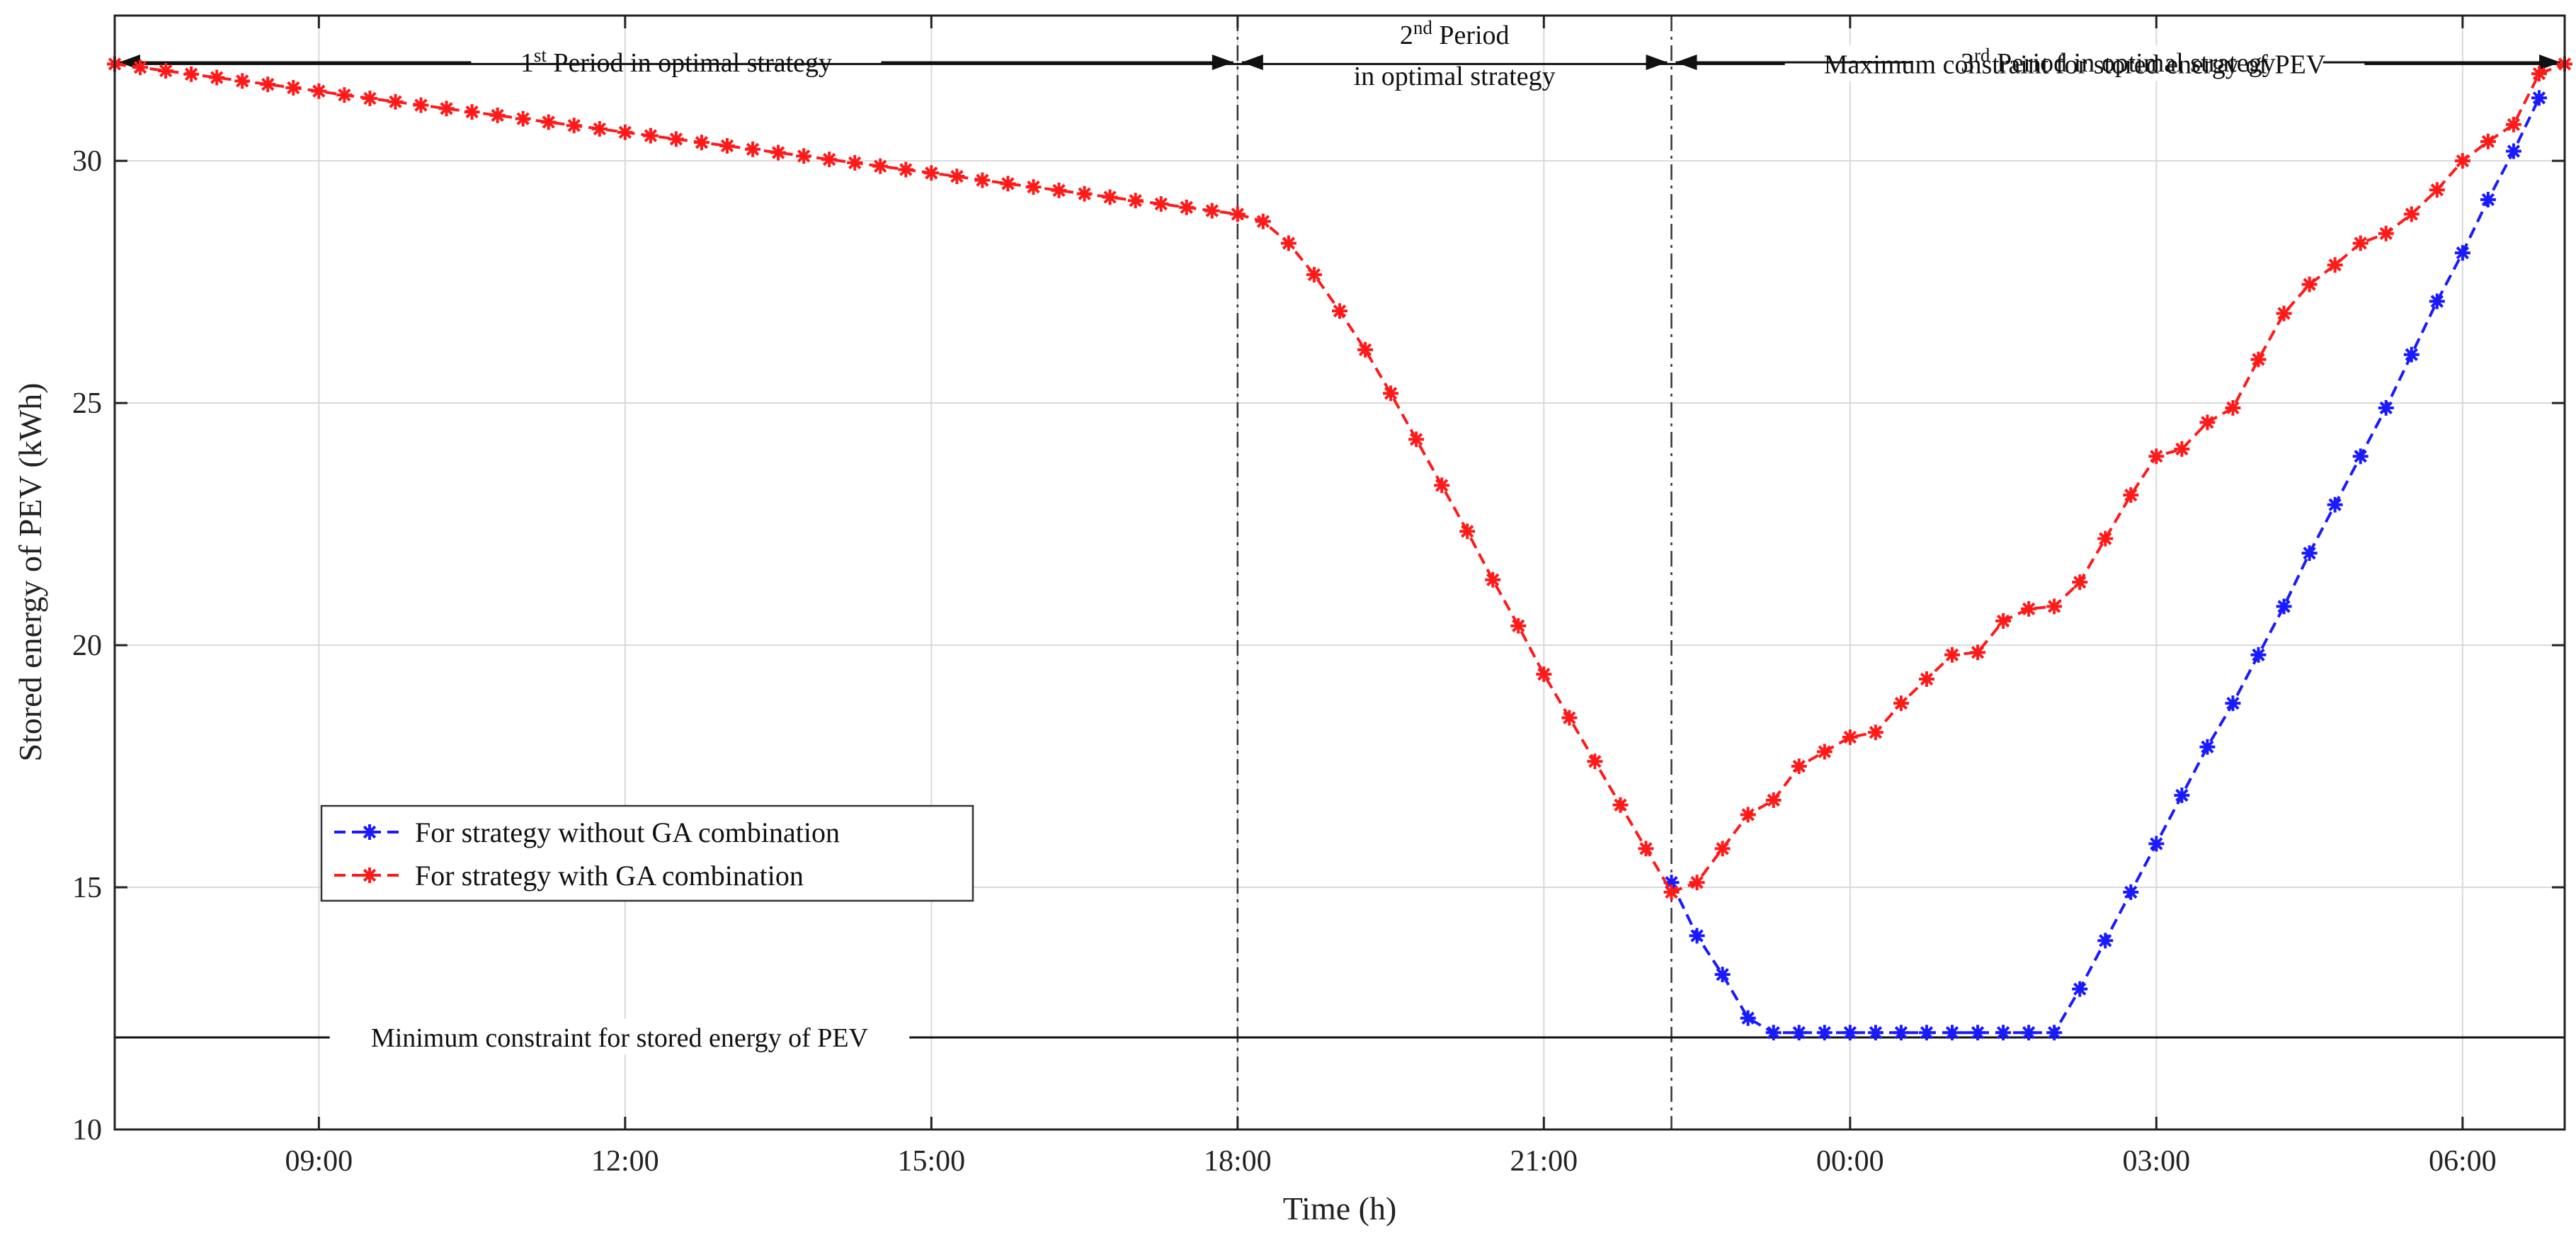 This screenshot has height=1235, width=2576. Describe the element at coordinates (87, 888) in the screenshot. I see `y-tick-label: 15` at that location.